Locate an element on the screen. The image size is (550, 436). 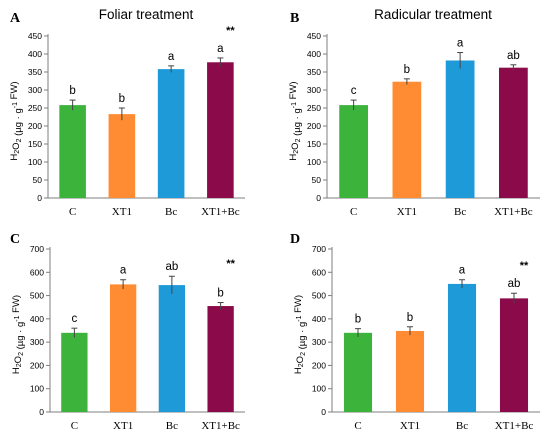
panel-letter: B is located at coordinates (294, 18).